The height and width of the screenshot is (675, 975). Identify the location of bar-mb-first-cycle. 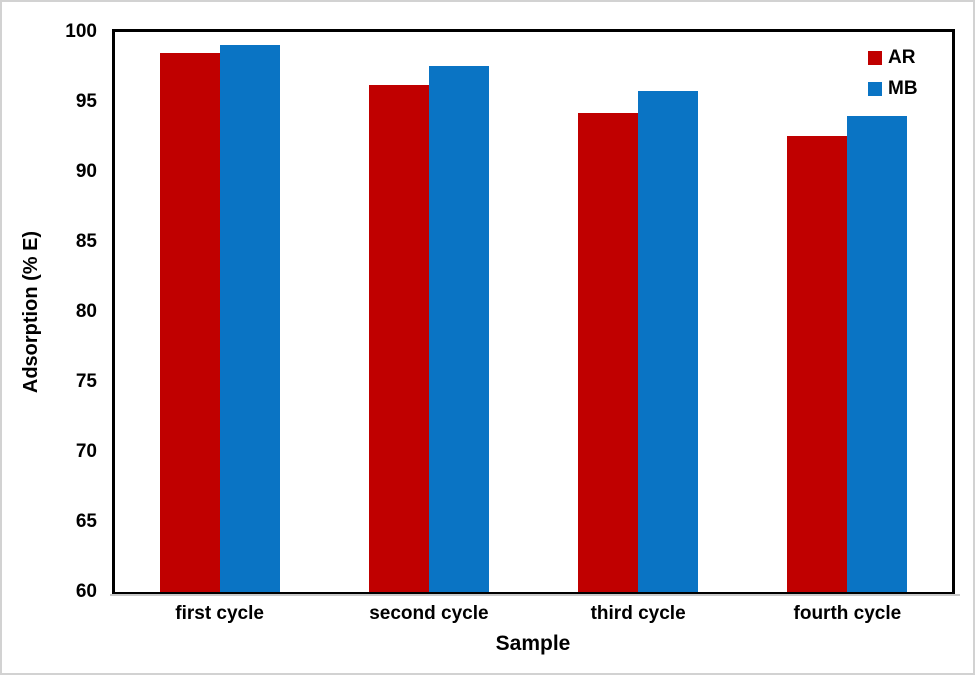
(249, 318).